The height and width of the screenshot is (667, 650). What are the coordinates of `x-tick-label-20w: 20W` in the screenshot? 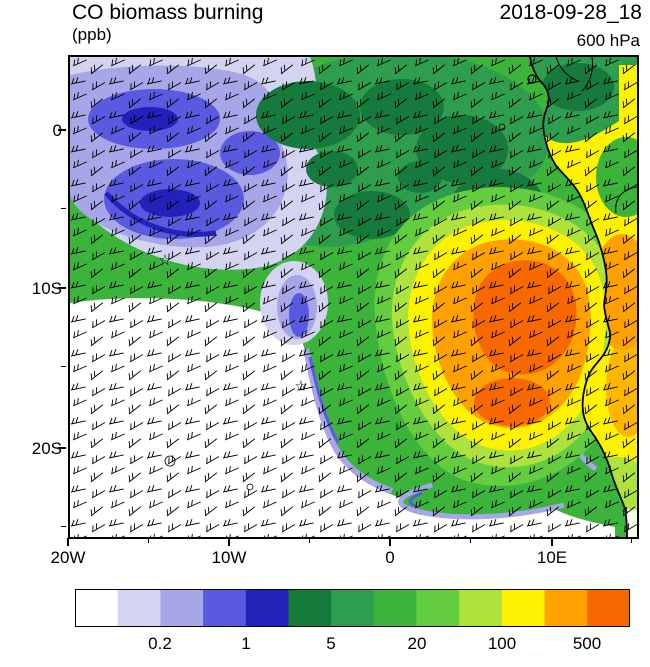 It's located at (68, 557).